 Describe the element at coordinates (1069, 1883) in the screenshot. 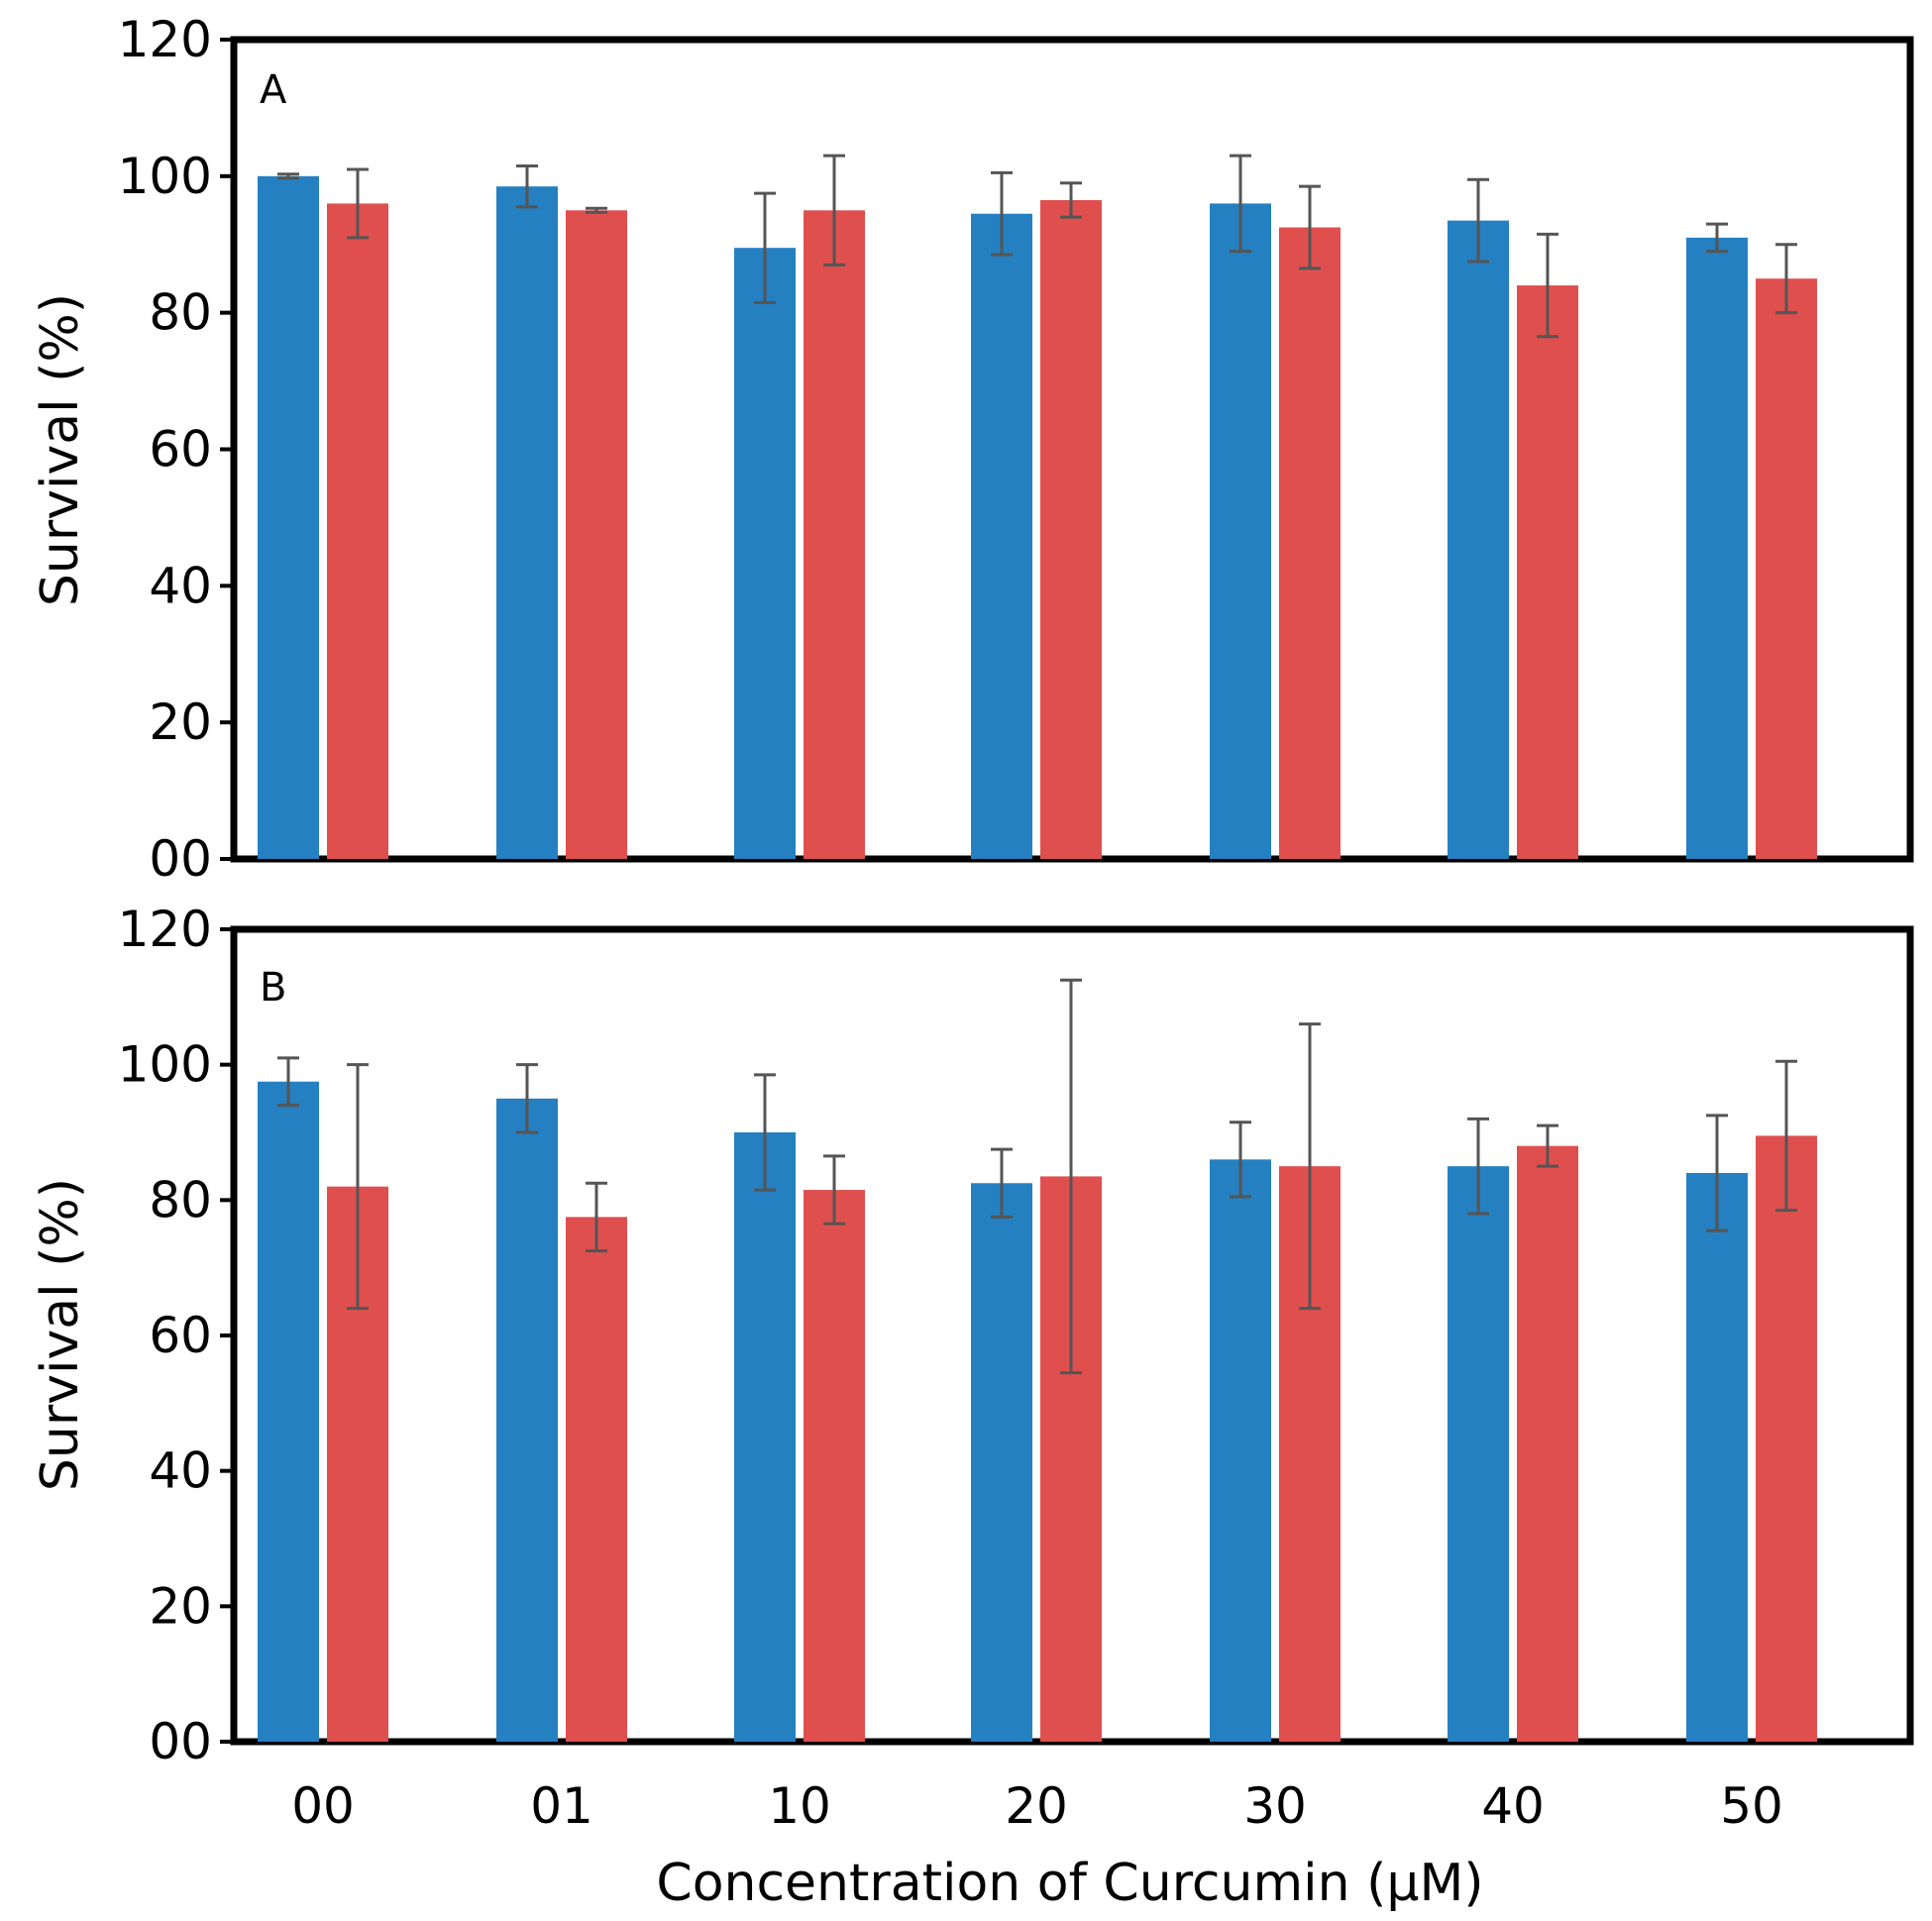

I see `x-axis-title: Concentration of Curcumin (μM)` at that location.